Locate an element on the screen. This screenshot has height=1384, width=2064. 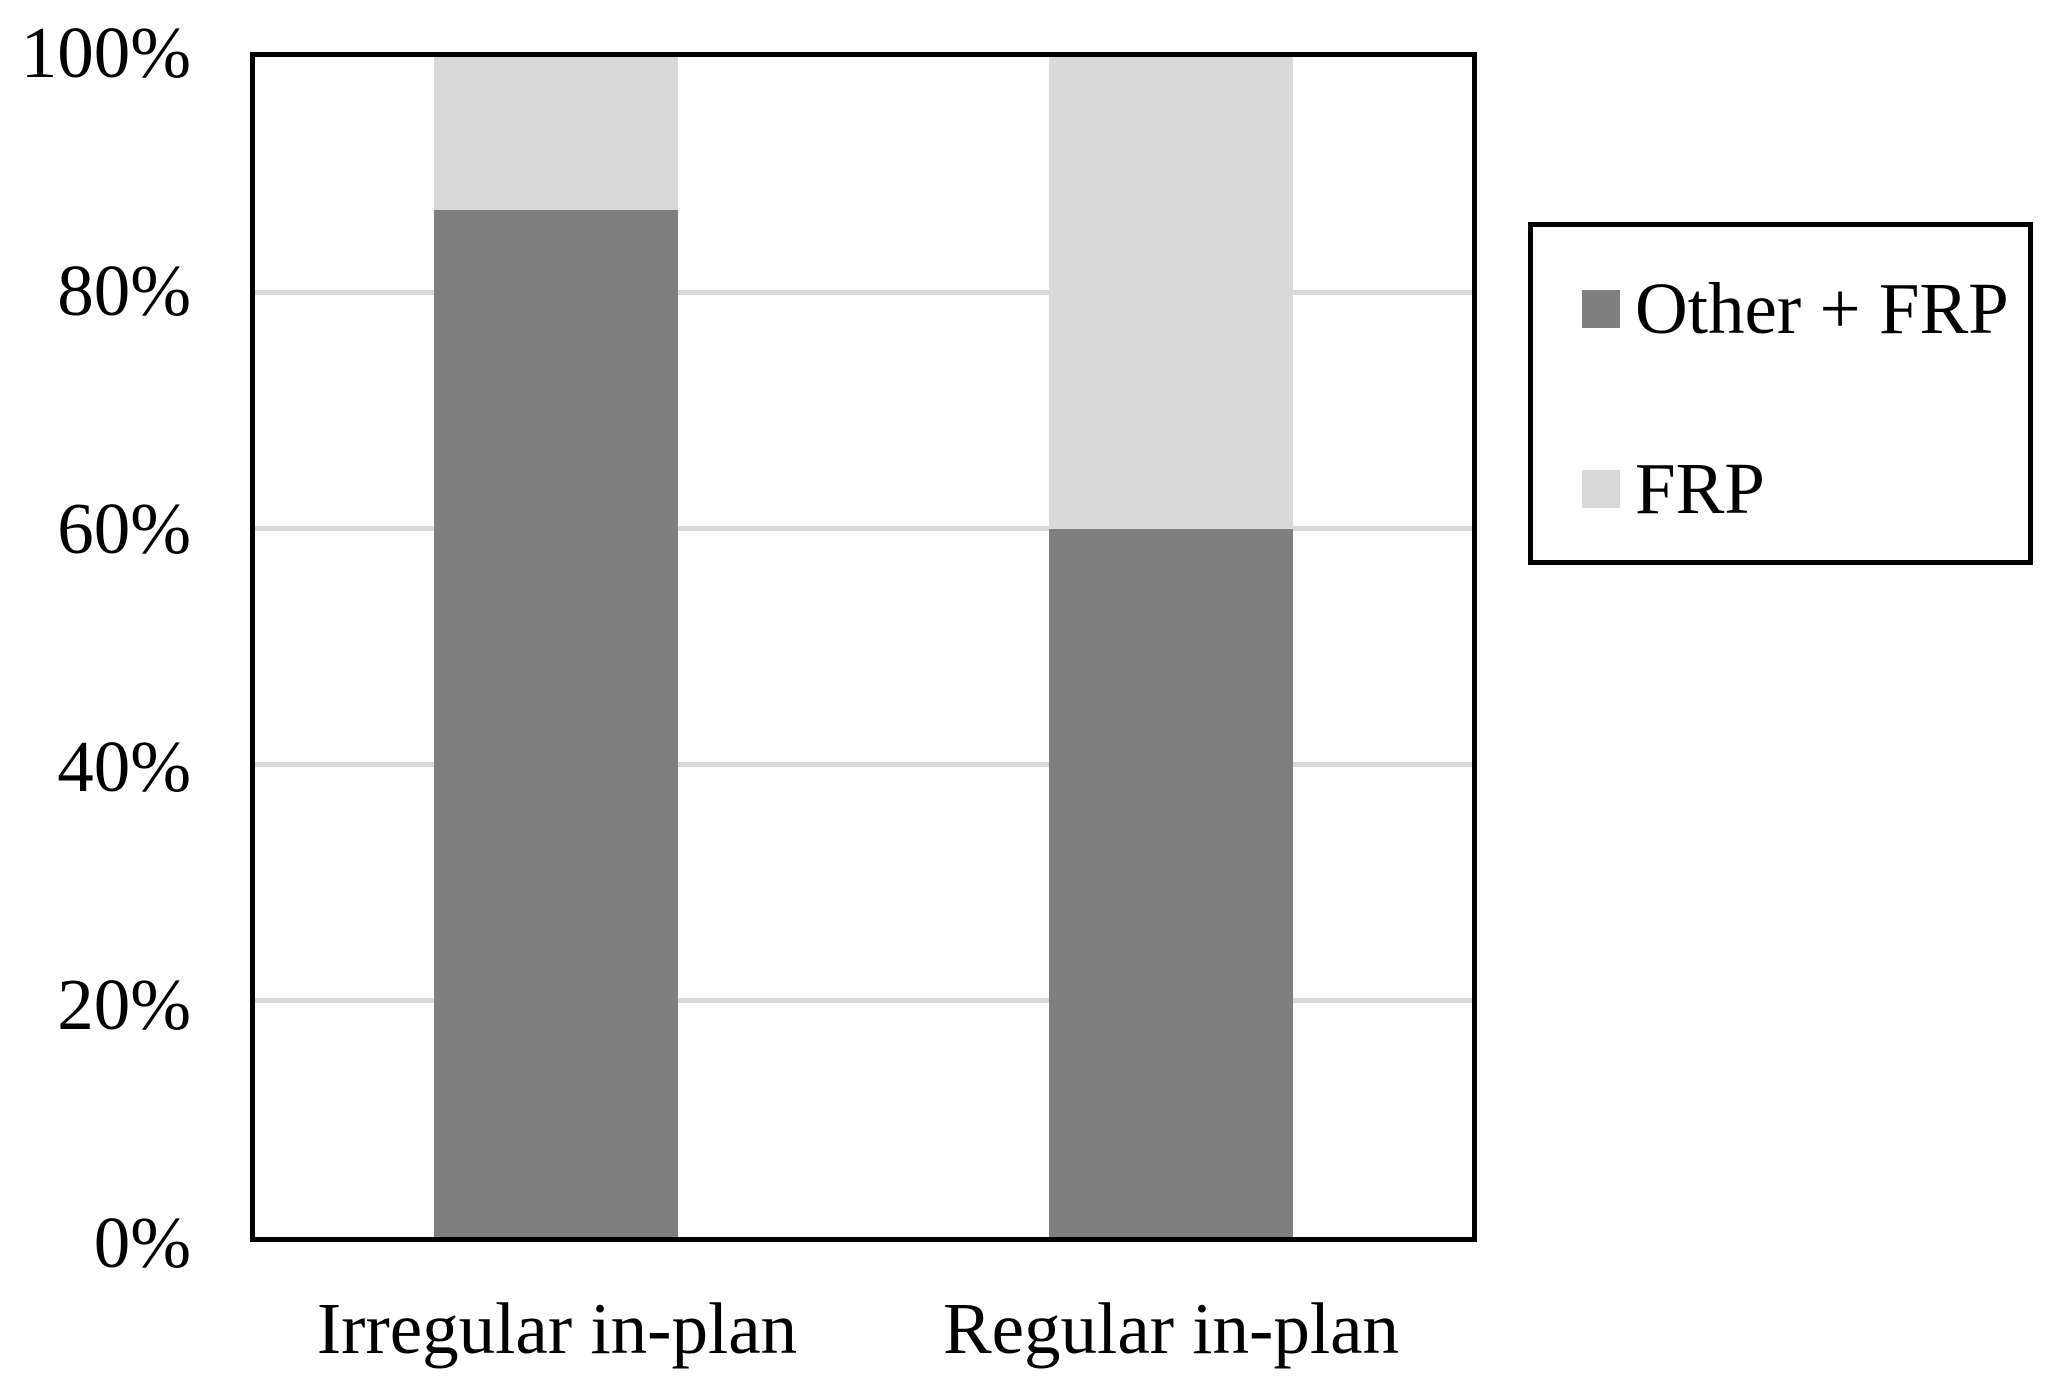
y-axis: 100% 80% 60% 40% 20% 0% is located at coordinates (102, 692).